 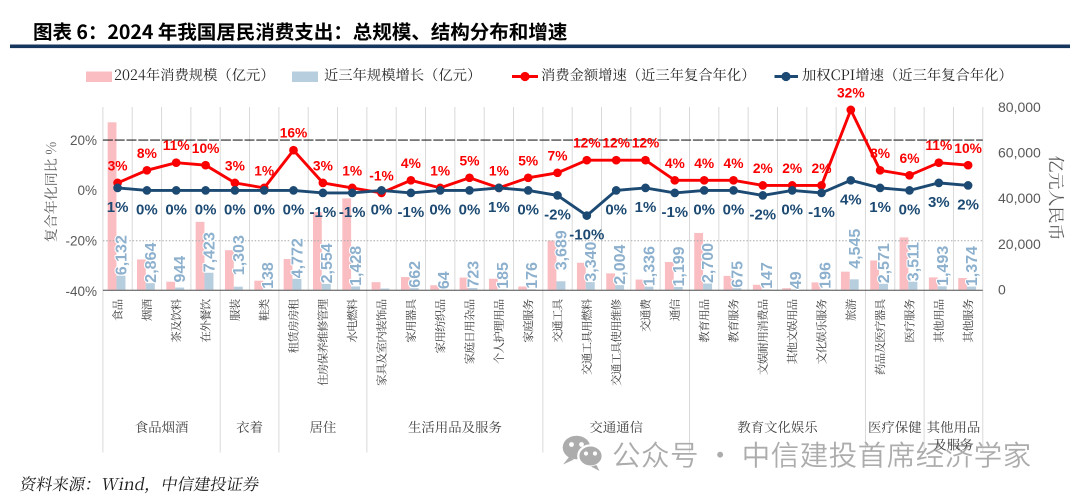 I want to click on svg-text: 40,000, so click(x=1019, y=198).